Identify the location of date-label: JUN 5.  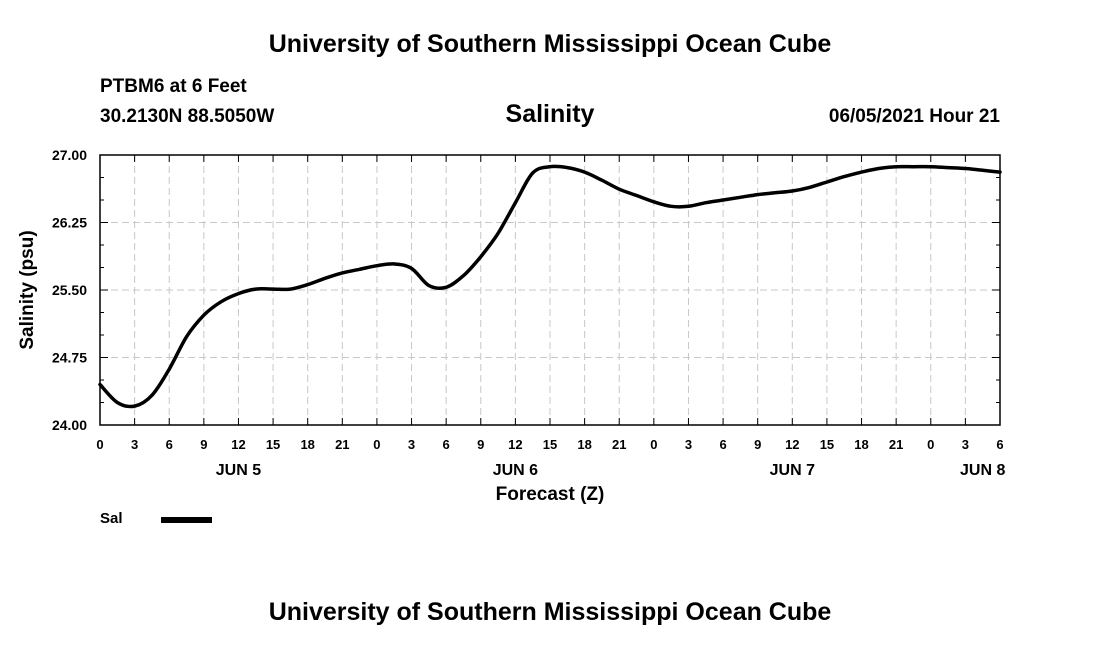
(238, 470).